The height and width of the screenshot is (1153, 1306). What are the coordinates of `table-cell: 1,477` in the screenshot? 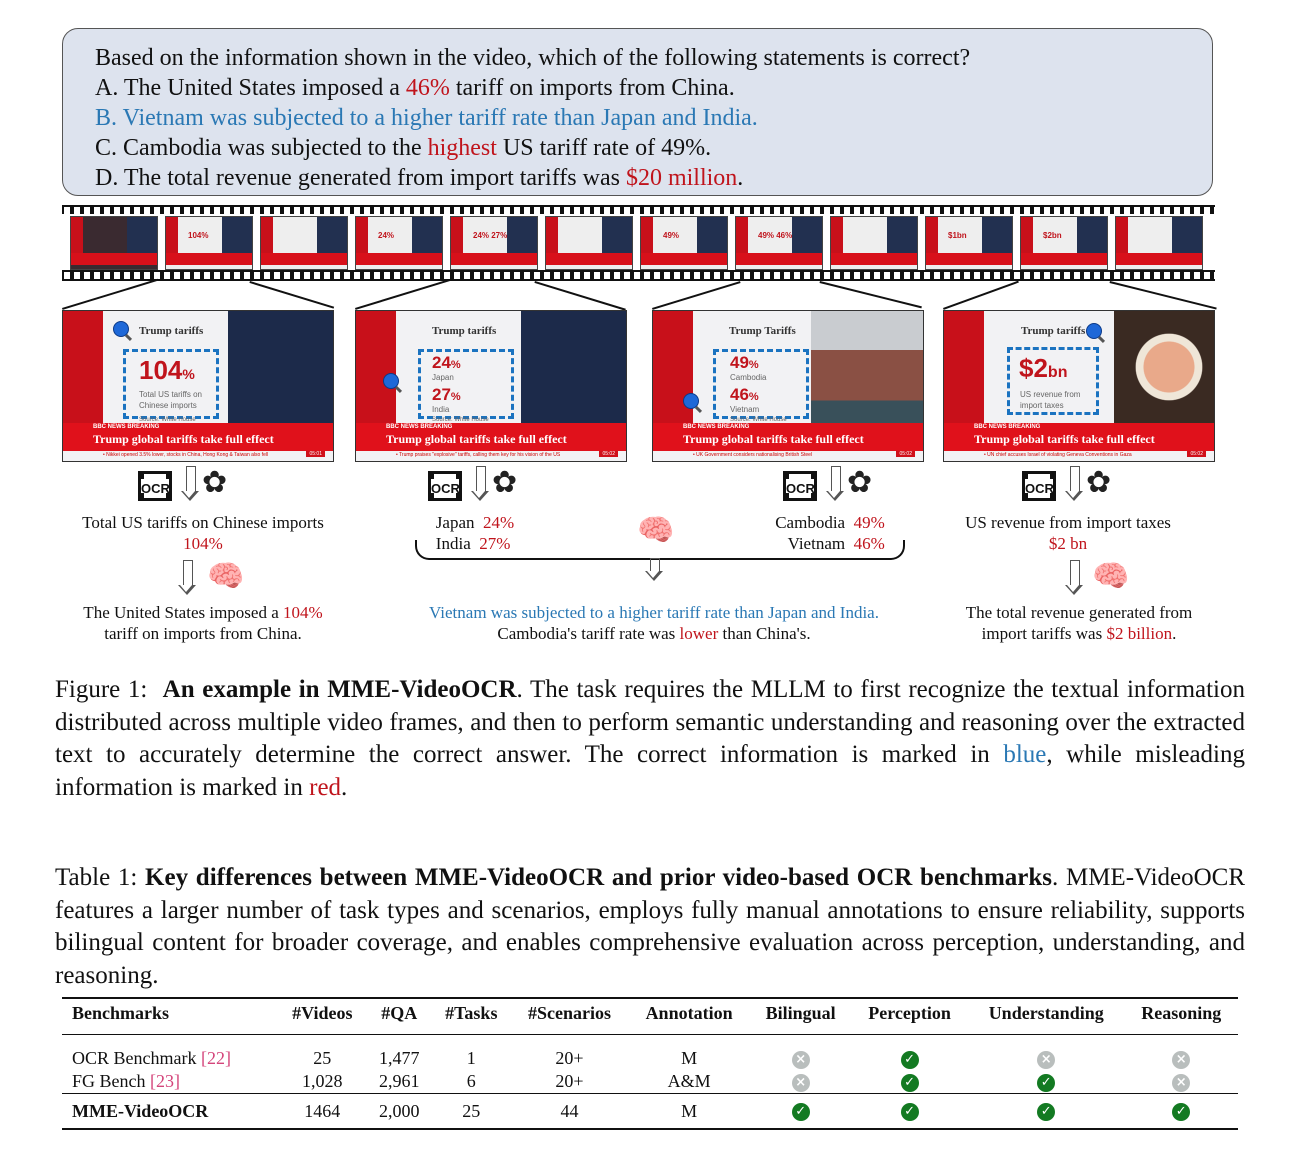 It's located at (399, 1058).